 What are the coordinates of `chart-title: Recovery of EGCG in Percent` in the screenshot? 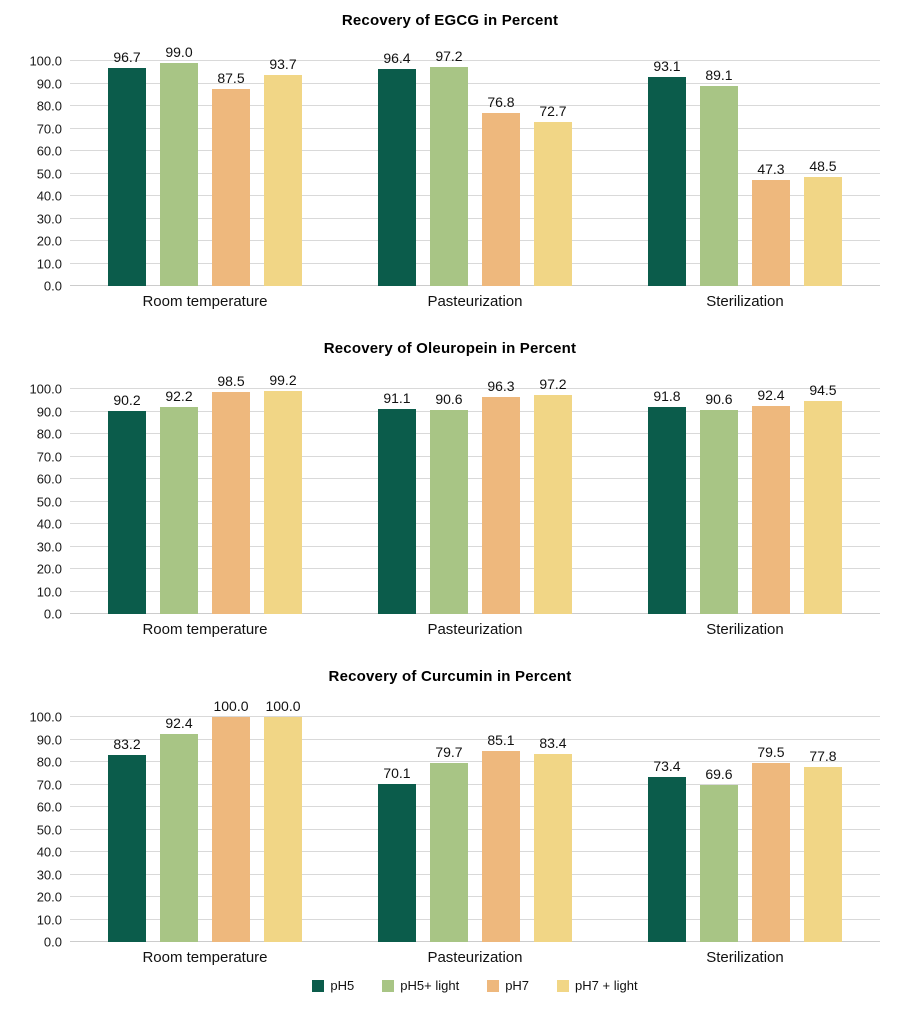 It's located at (450, 20).